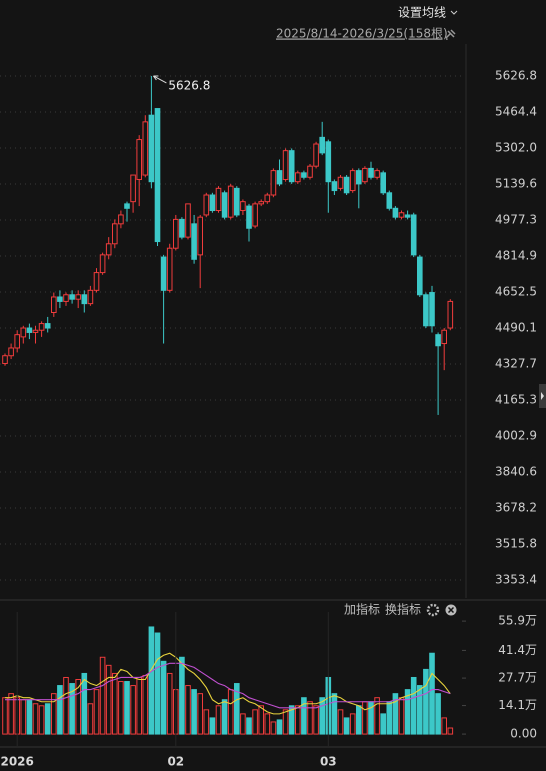  What do you see at coordinates (450, 34) in the screenshot?
I see `pin-icon` at bounding box center [450, 34].